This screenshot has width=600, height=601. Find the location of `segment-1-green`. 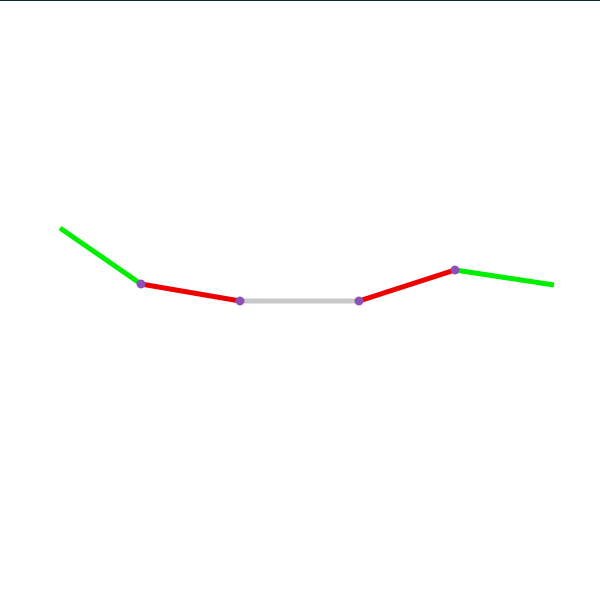

segment-1-green is located at coordinates (100, 256).